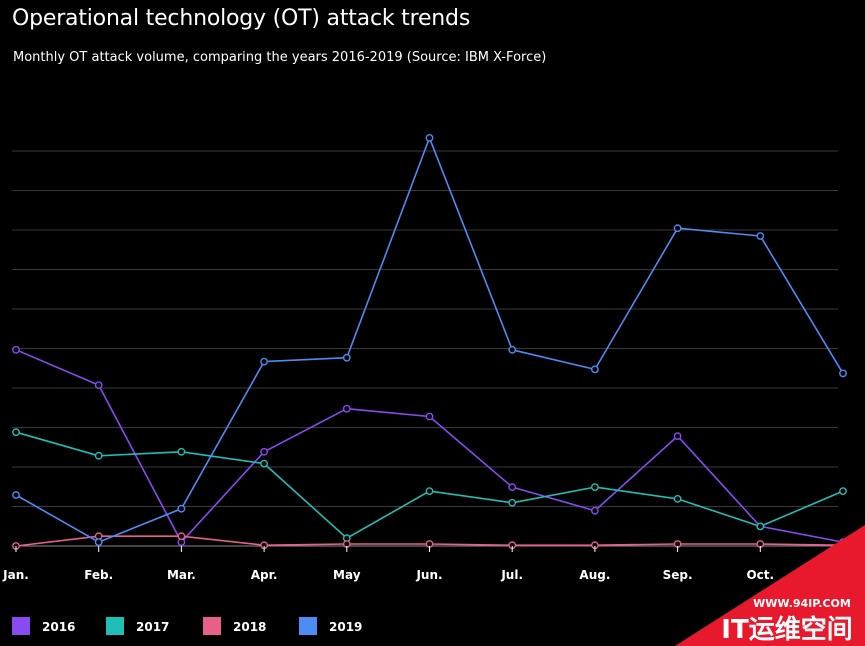 This screenshot has width=865, height=646. I want to click on legend-swatch-2019, so click(308, 626).